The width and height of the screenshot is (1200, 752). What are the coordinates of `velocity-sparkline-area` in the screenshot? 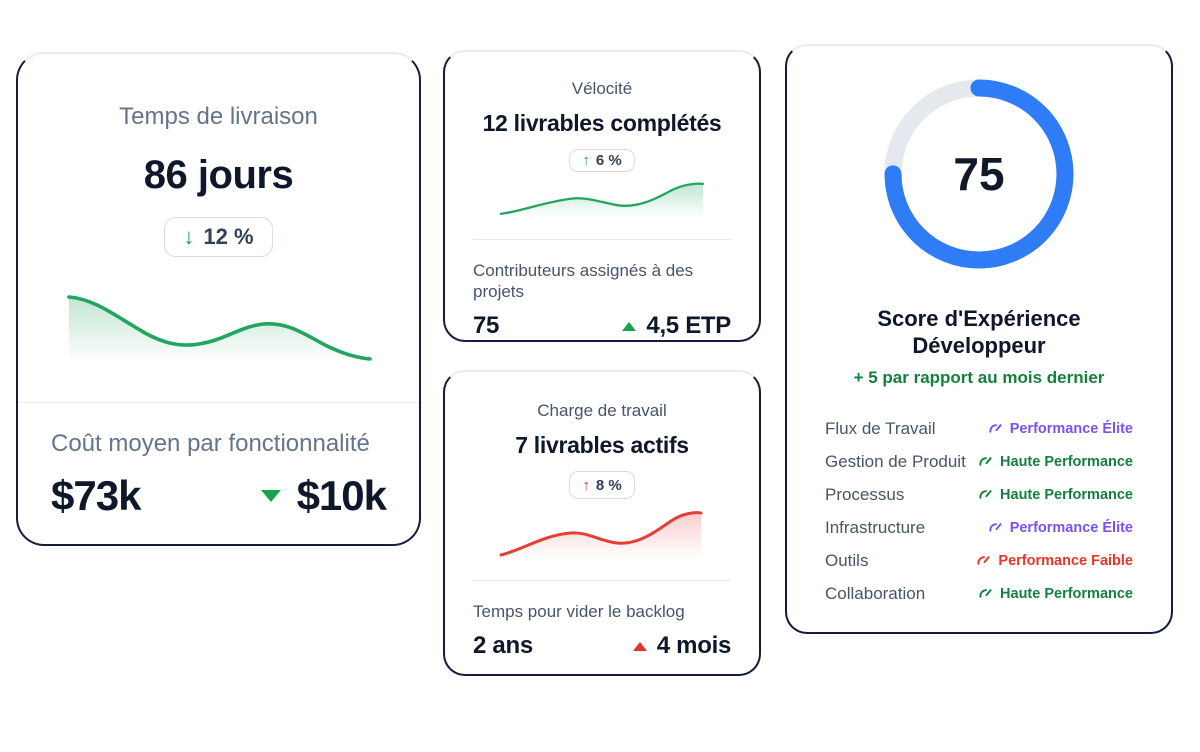 It's located at (602, 200).